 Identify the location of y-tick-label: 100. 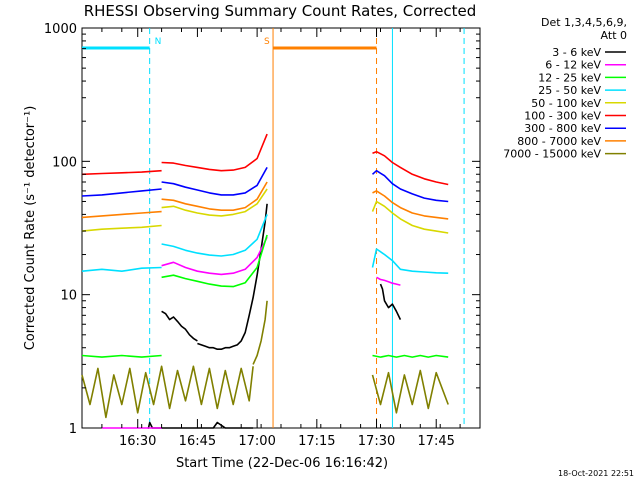
(64, 162).